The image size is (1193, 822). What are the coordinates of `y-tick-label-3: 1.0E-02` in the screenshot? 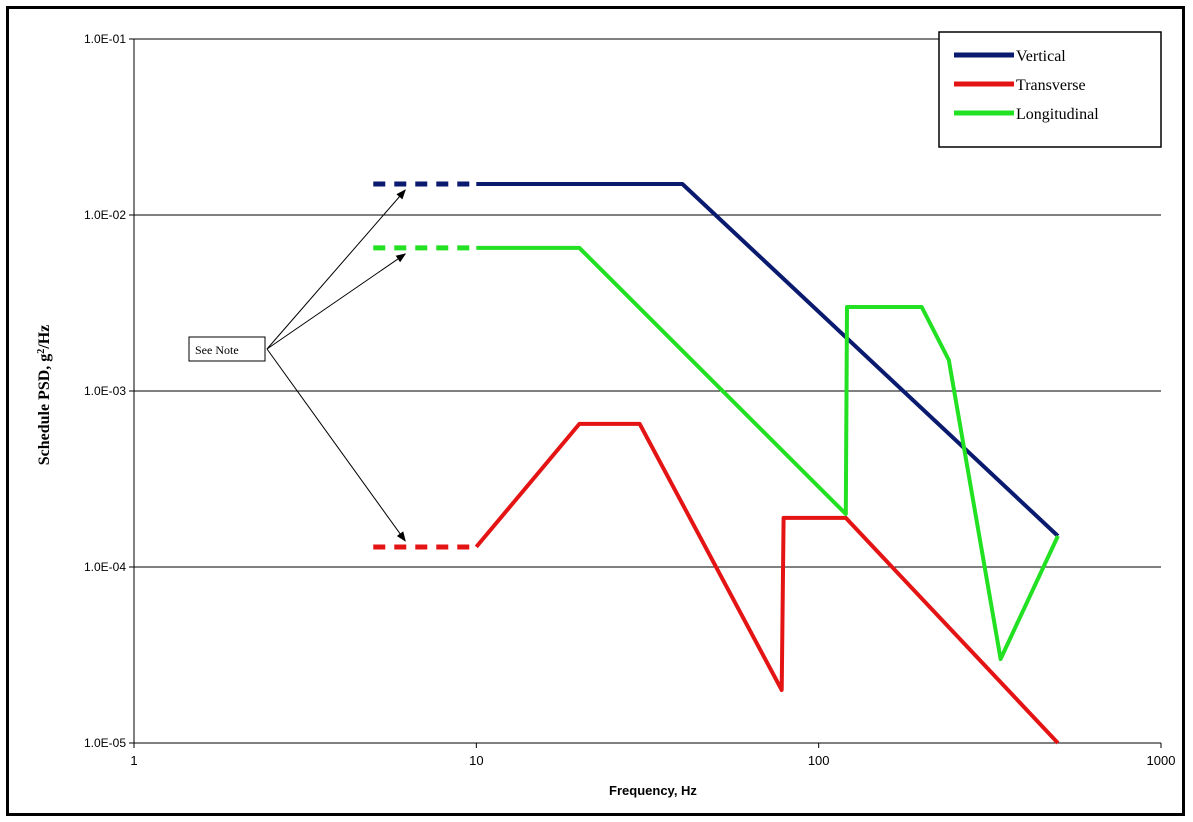 It's located at (105, 215).